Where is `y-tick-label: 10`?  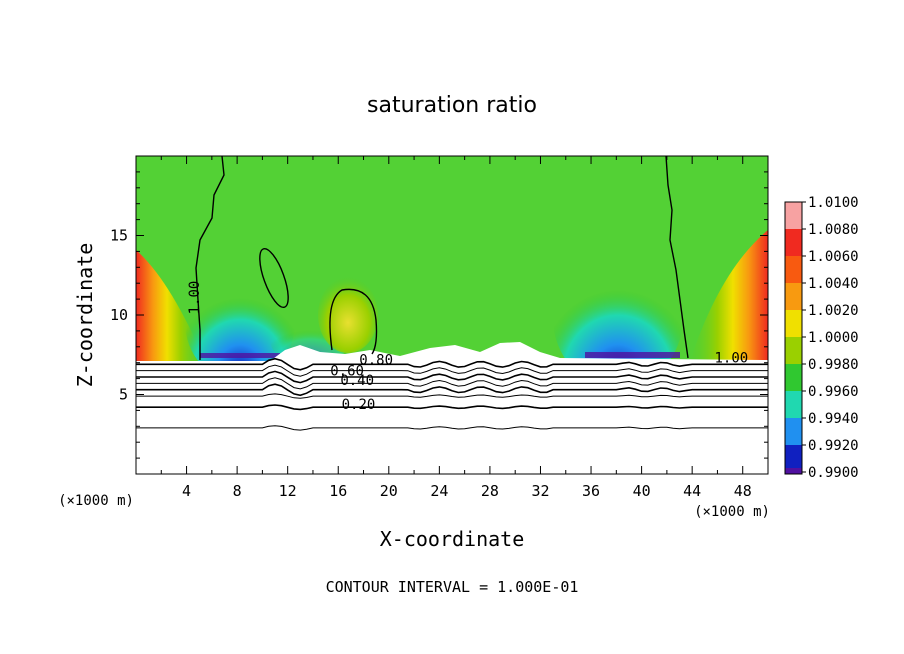 y-tick-label: 10 is located at coordinates (119, 315).